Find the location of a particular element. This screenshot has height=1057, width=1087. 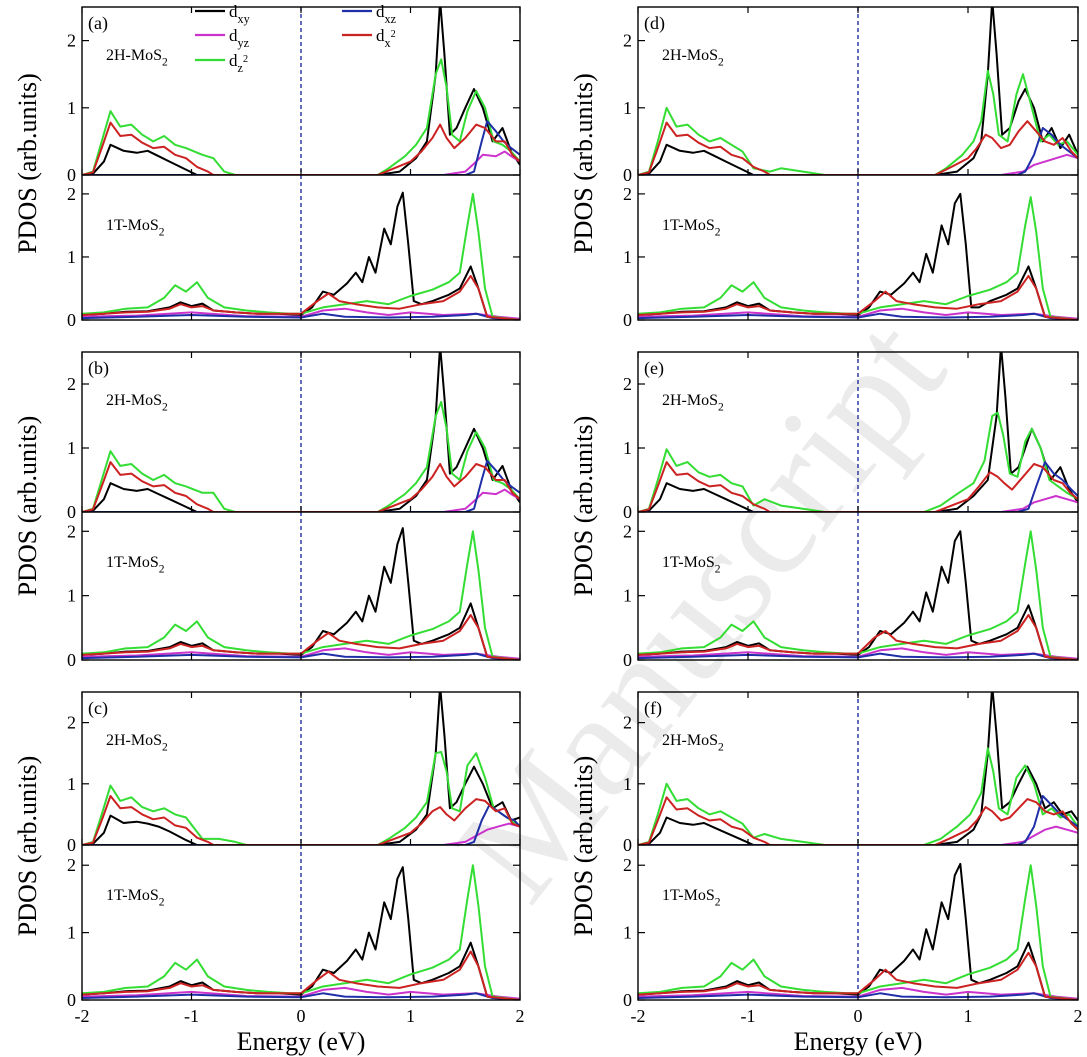

label-1t-sub: 2 is located at coordinates (162, 570).